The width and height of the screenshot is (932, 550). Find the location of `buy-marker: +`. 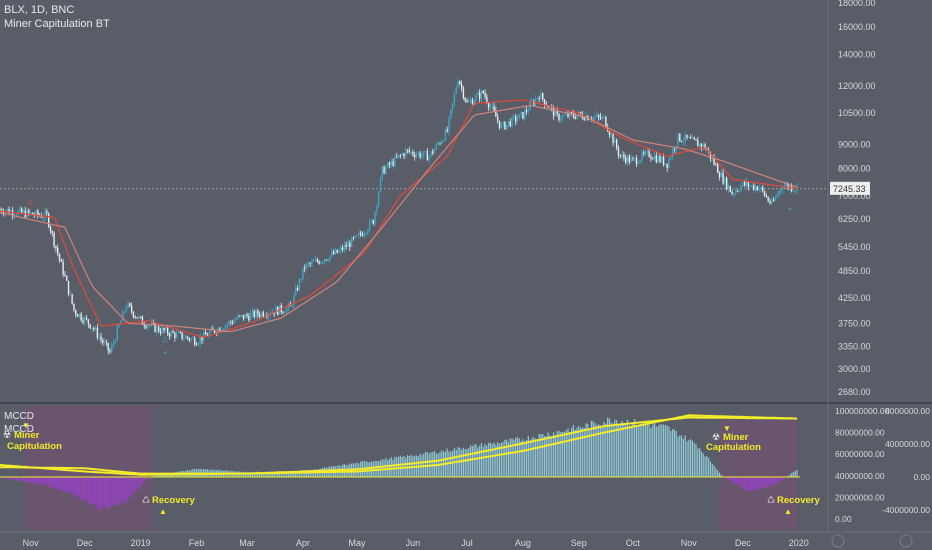

buy-marker: + is located at coordinates (164, 353).